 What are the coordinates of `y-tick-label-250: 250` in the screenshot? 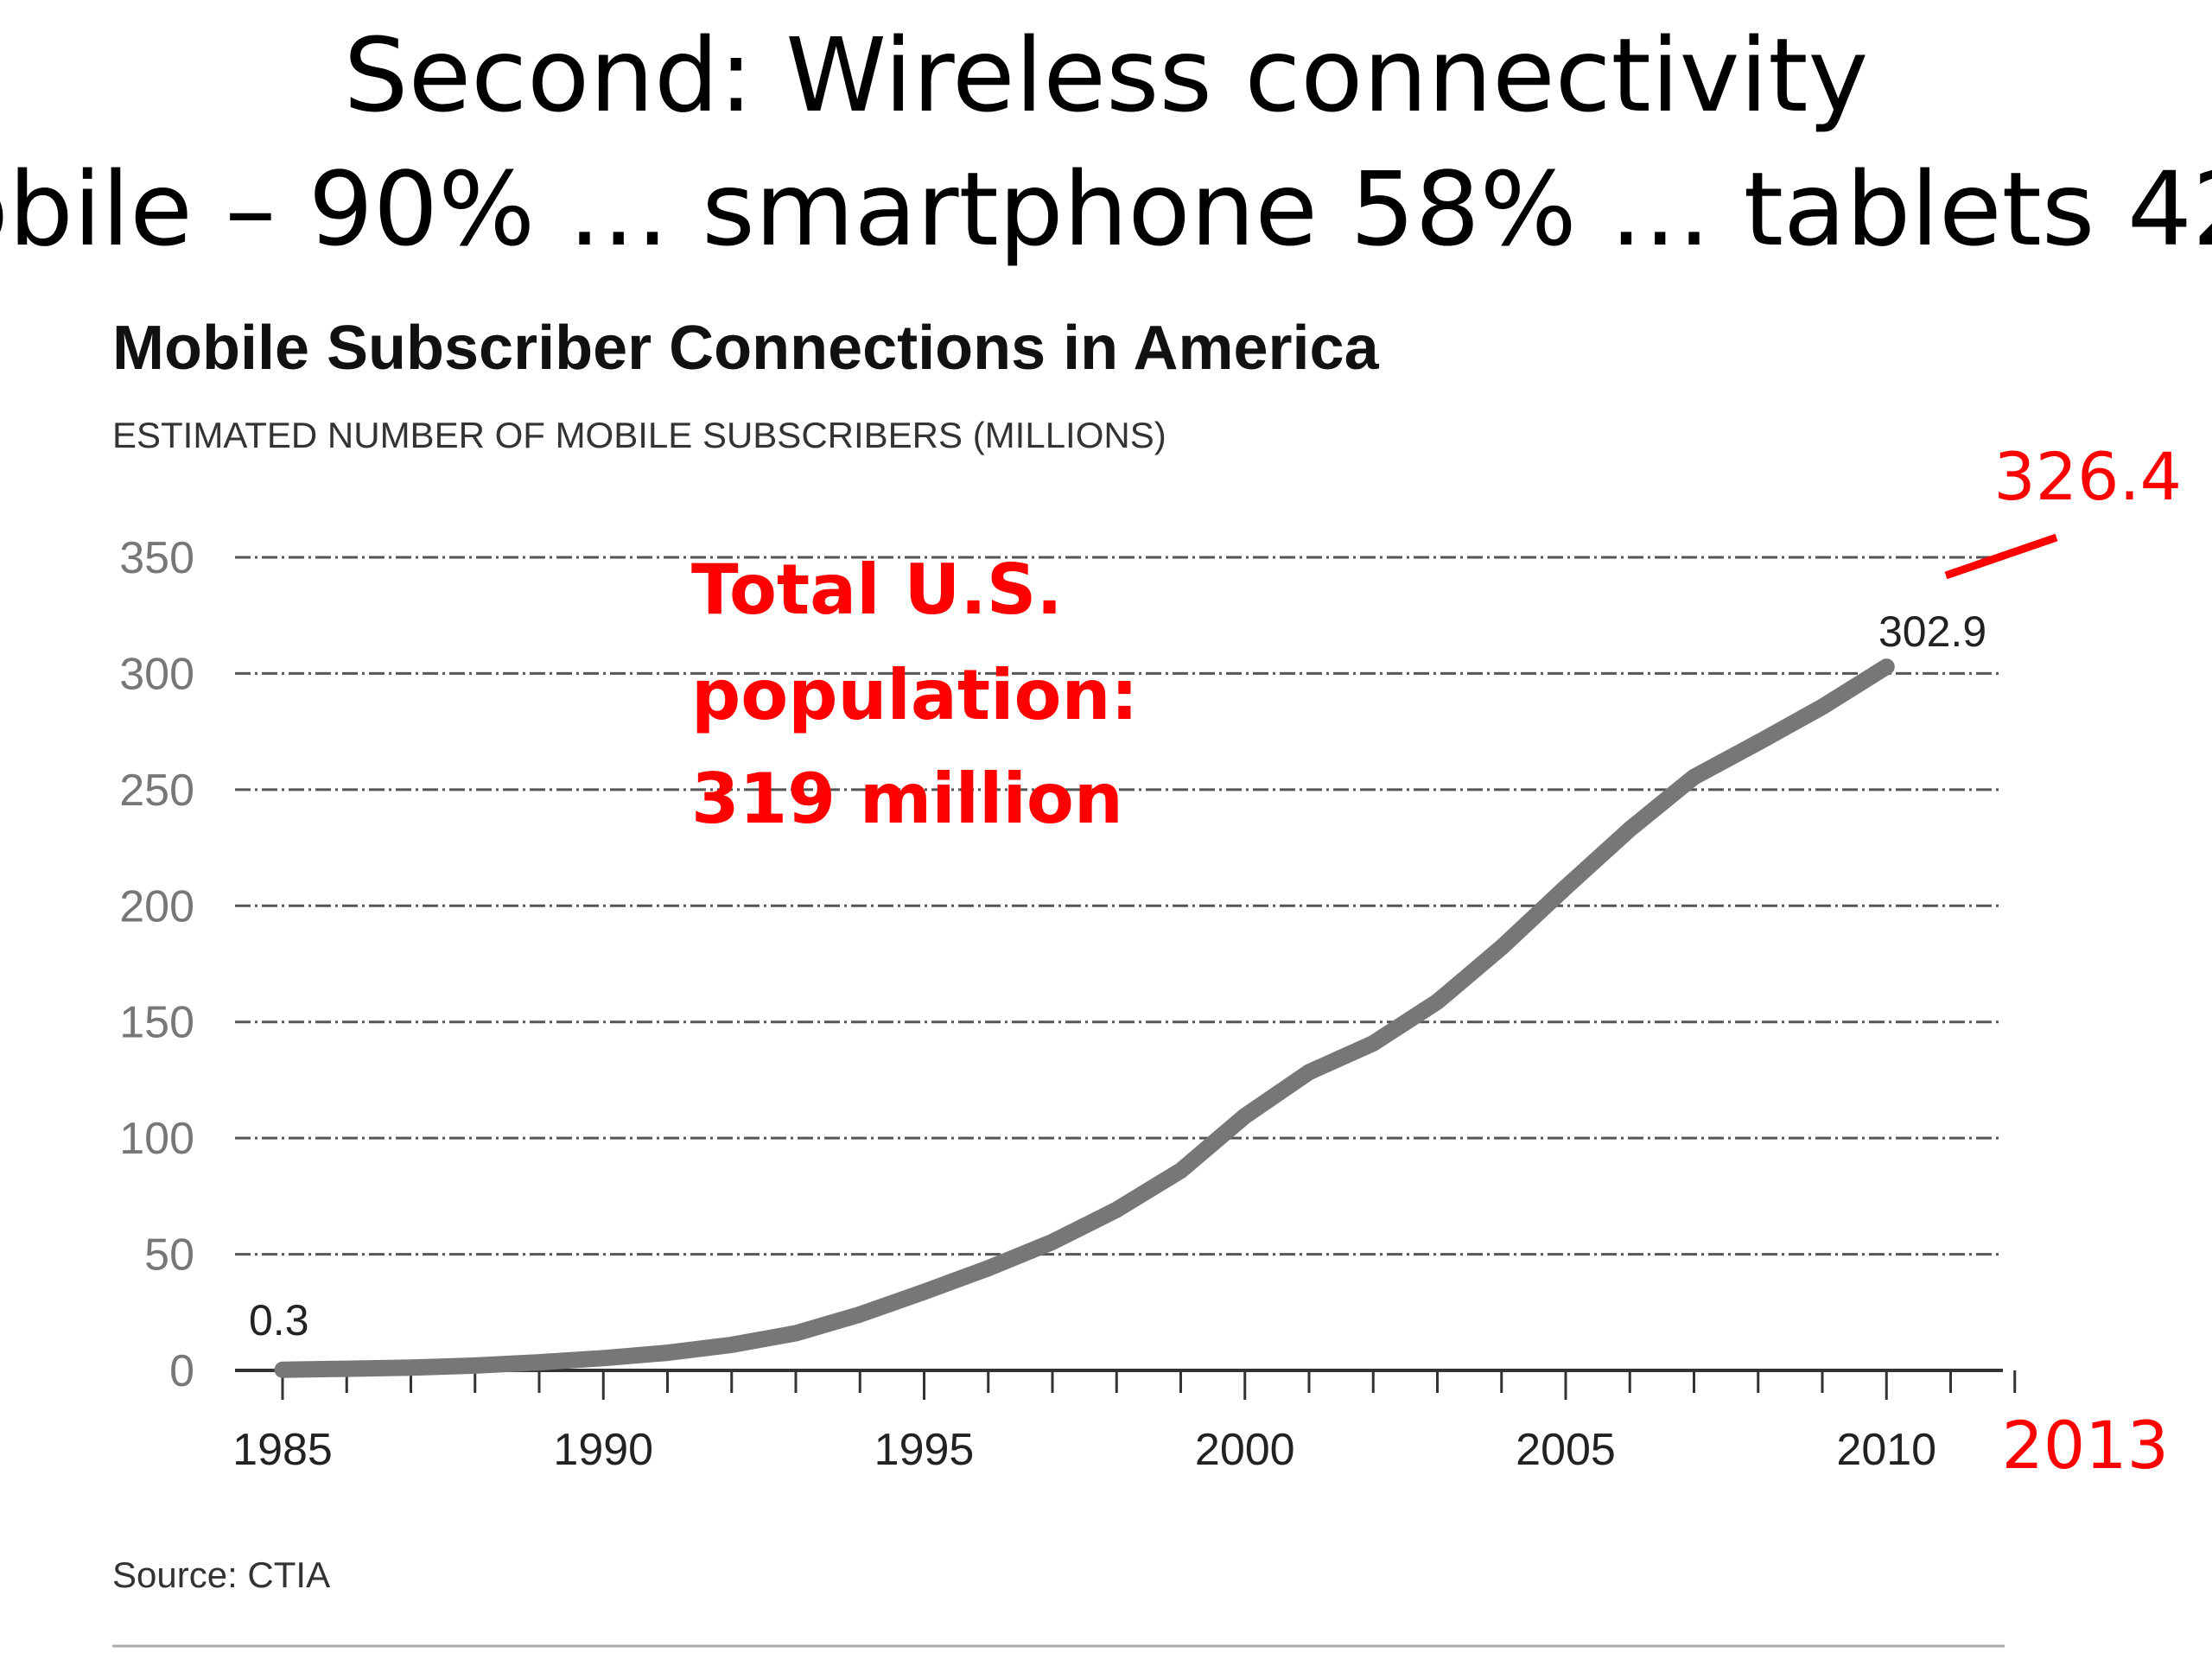 It's located at (156, 791).